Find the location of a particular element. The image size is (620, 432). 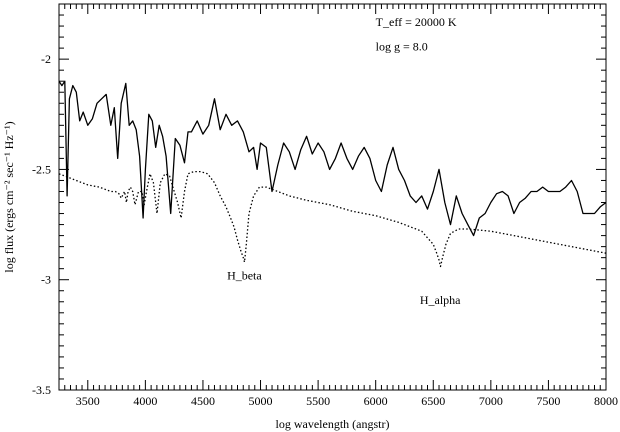

annotation-label: H_alpha is located at coordinates (440, 300).